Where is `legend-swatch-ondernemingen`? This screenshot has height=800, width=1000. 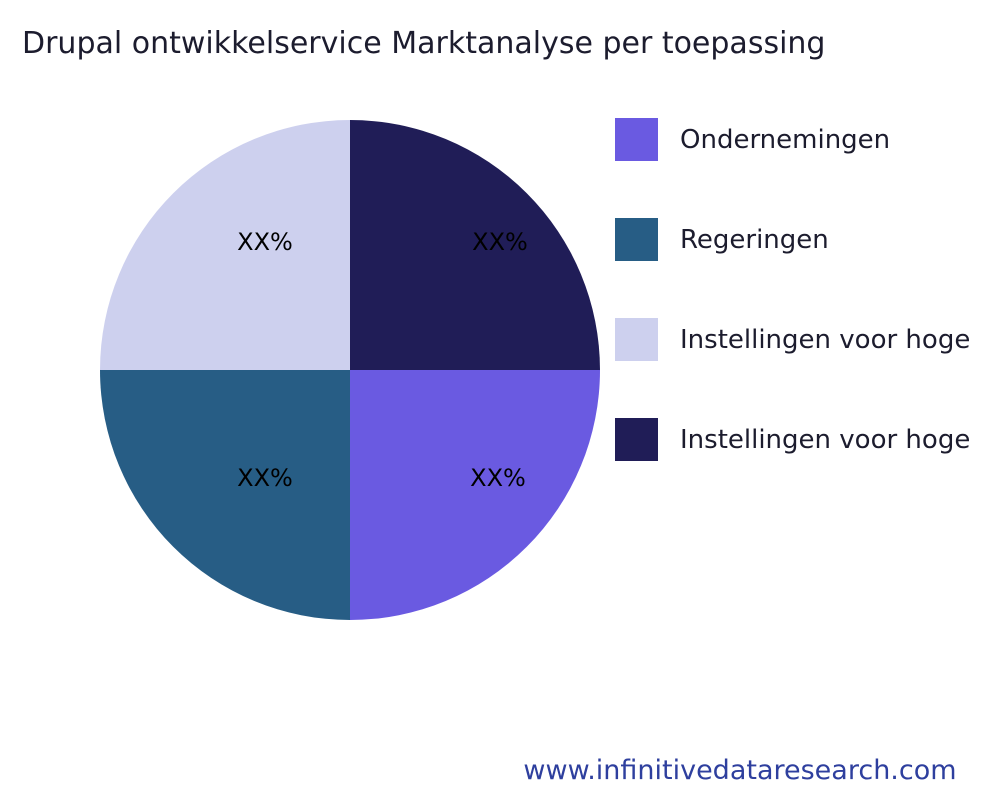 legend-swatch-ondernemingen is located at coordinates (636, 139).